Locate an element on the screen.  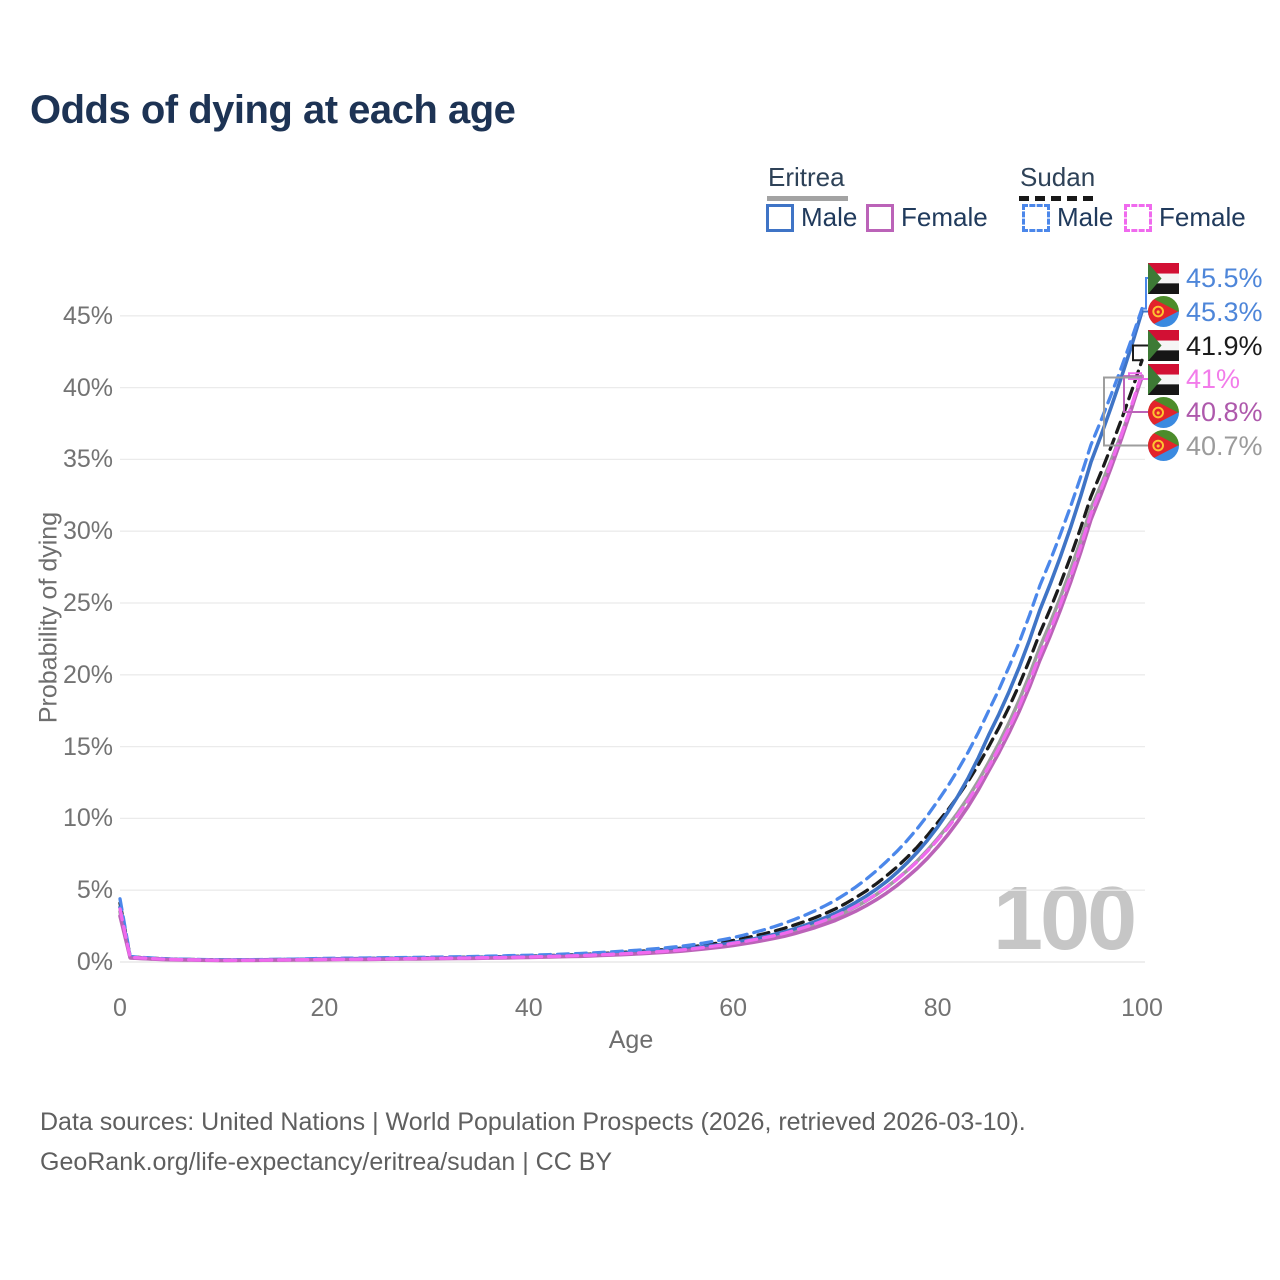
y-tick-label: 25% is located at coordinates (87, 603).